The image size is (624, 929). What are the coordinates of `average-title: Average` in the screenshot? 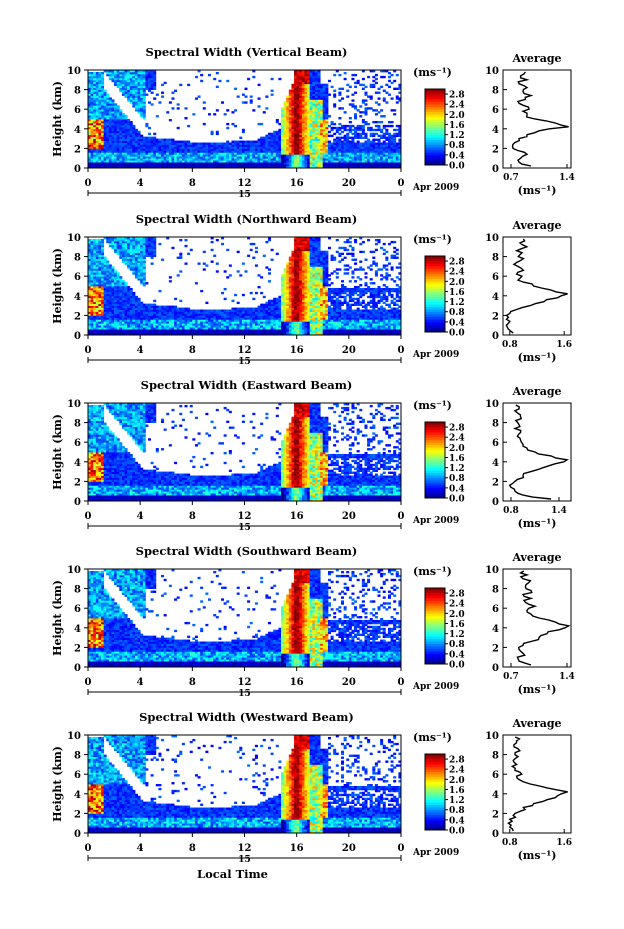 It's located at (536, 58).